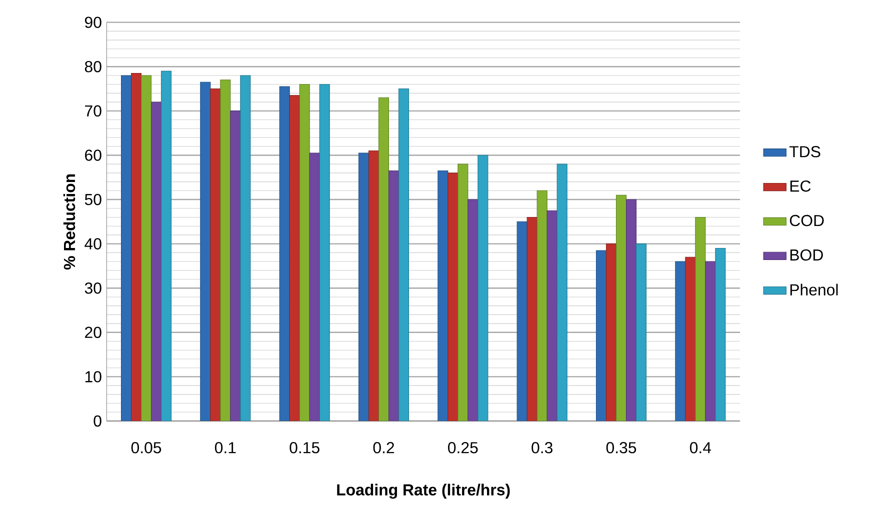  Describe the element at coordinates (225, 448) in the screenshot. I see `x-tick-label: 0.1` at that location.